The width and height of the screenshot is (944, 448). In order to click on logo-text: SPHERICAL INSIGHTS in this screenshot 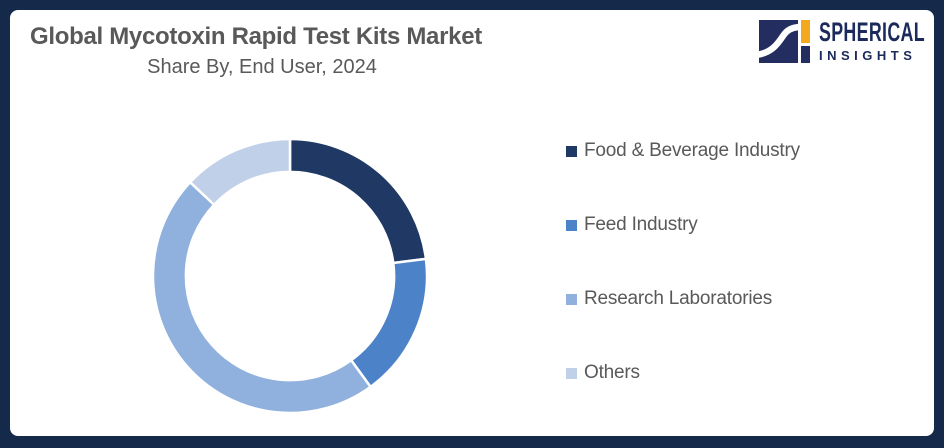, I will do `click(881, 40)`.